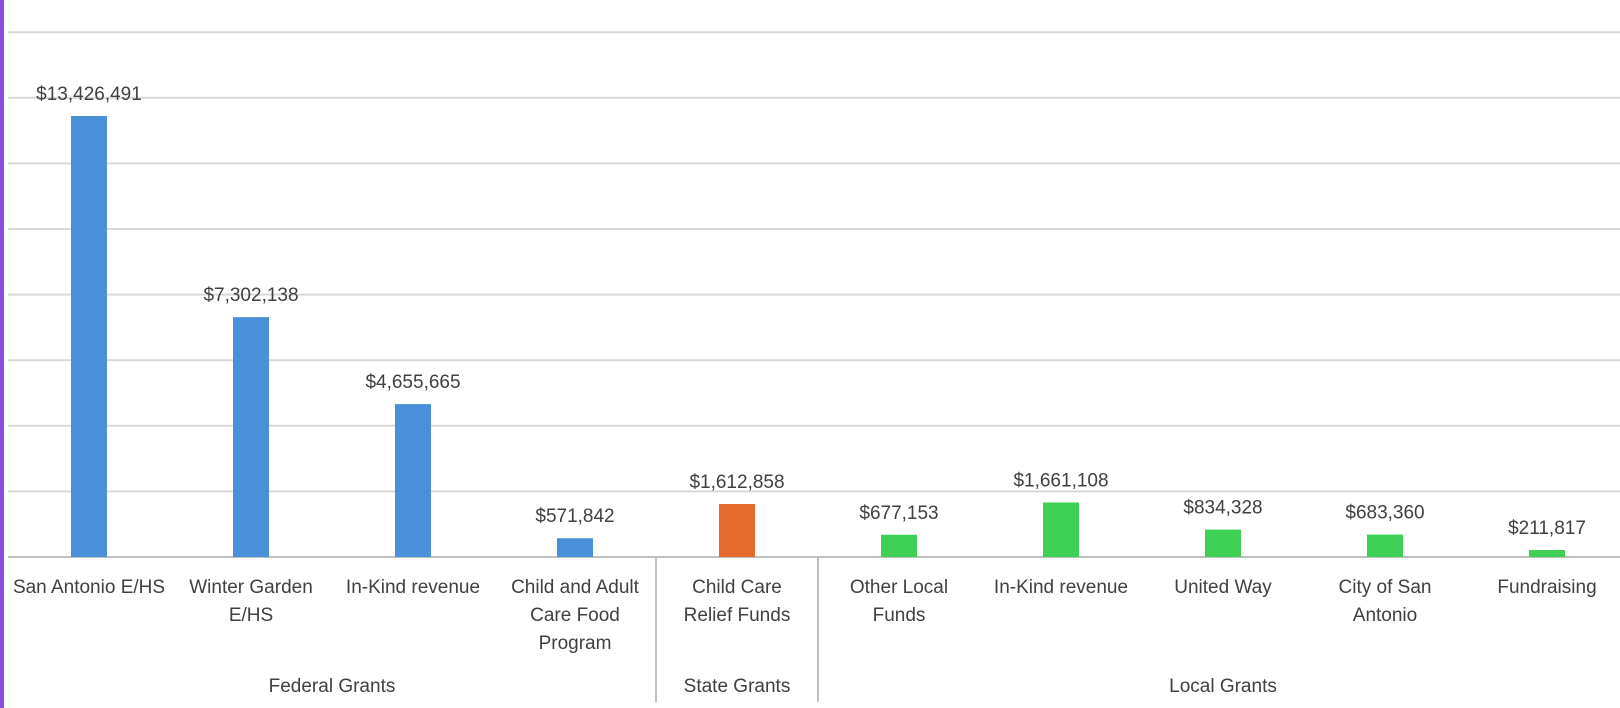  What do you see at coordinates (1222, 508) in the screenshot?
I see `data-label: $834,328` at bounding box center [1222, 508].